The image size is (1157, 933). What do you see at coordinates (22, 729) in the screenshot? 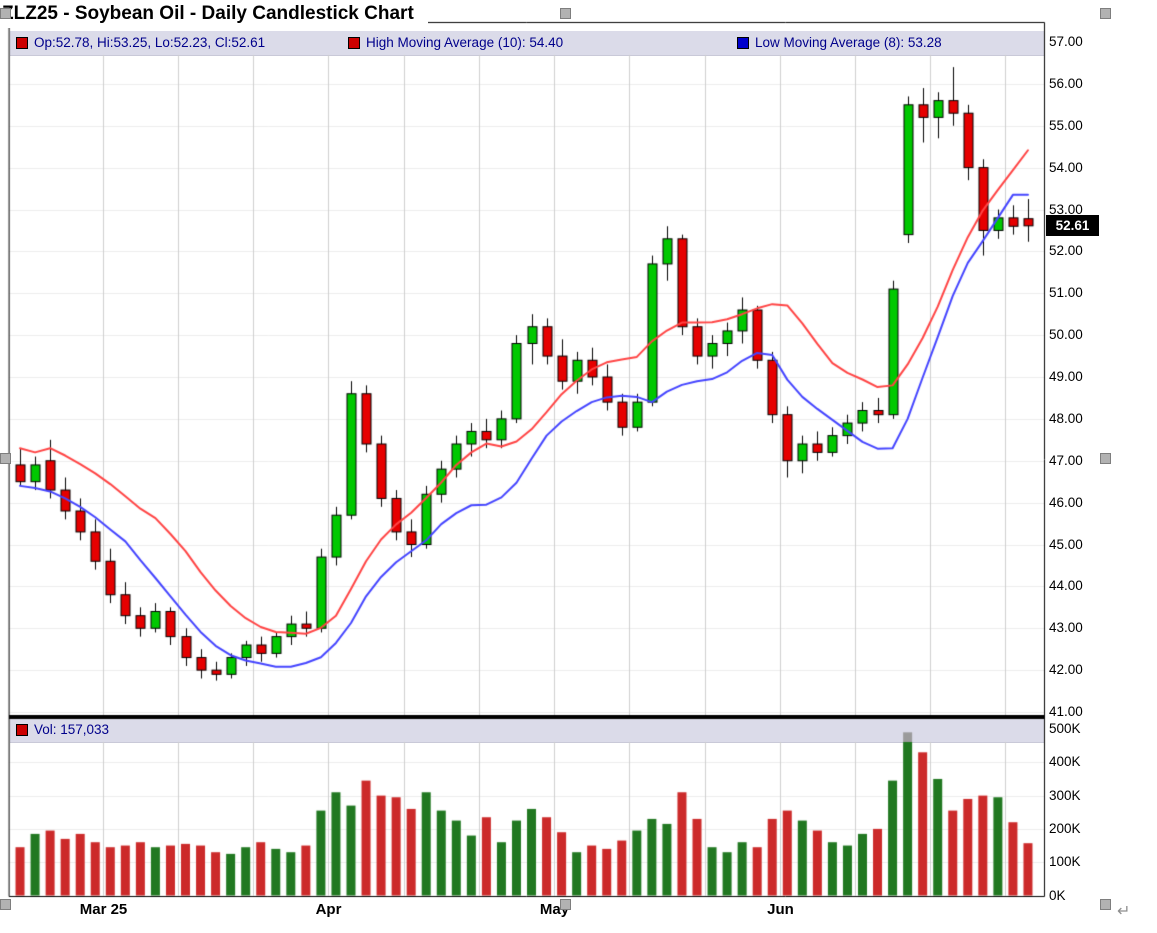
I see `volume-swatch-icon` at bounding box center [22, 729].